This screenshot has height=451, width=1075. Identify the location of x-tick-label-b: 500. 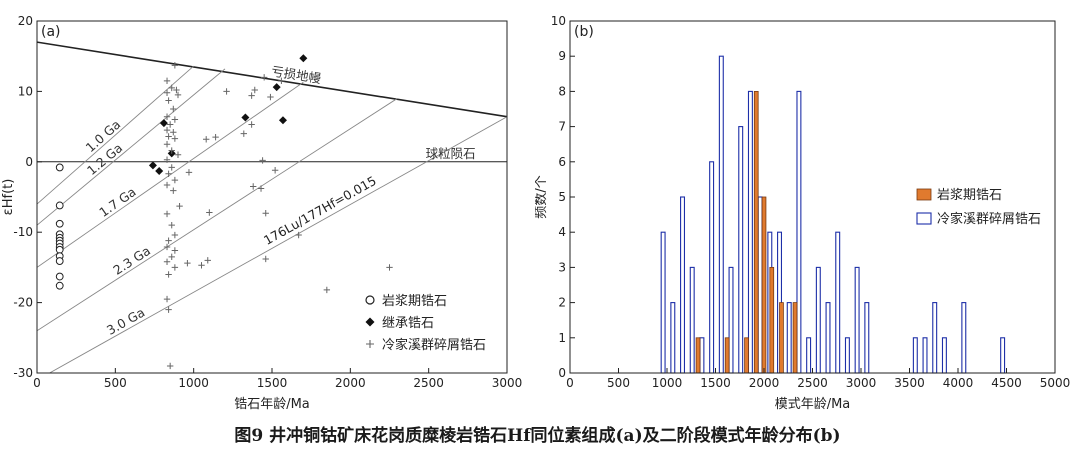
(618, 383).